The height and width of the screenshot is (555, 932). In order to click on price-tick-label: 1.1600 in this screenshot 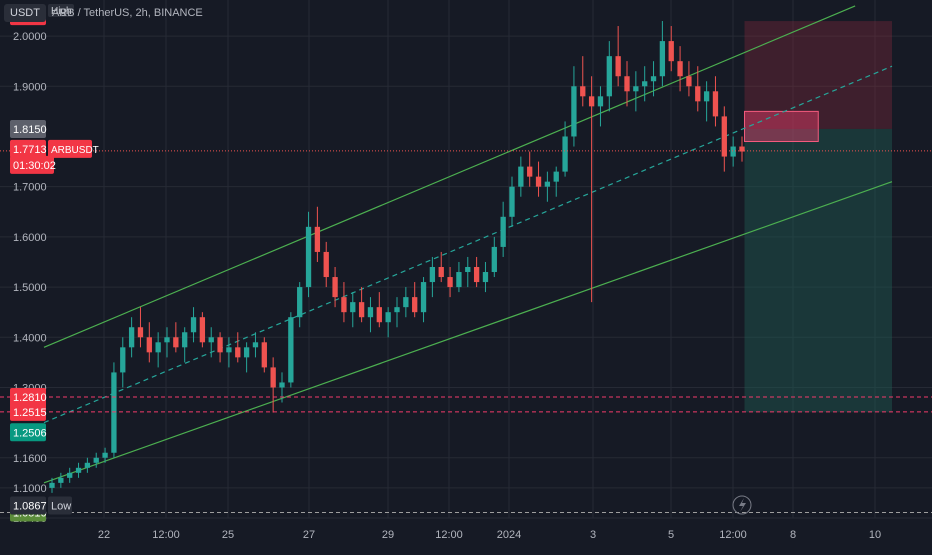, I will do `click(30, 459)`.